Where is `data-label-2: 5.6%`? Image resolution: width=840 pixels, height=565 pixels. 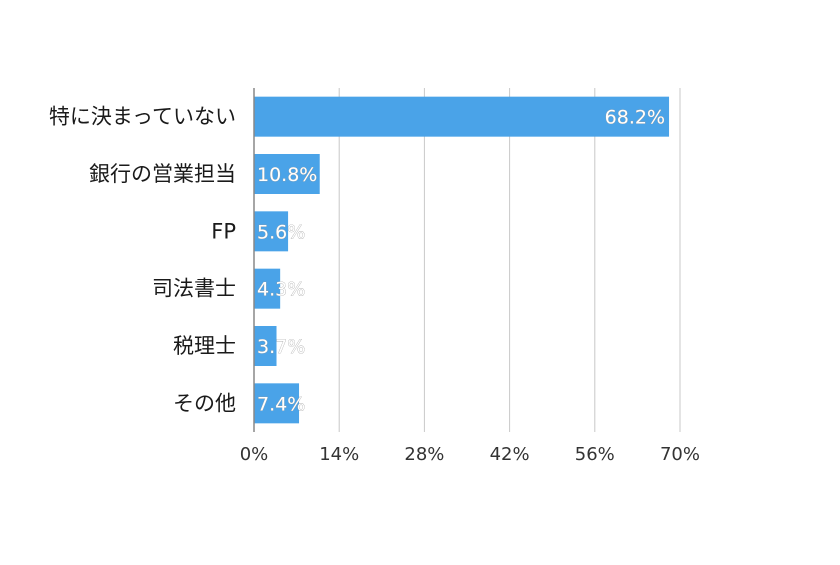 data-label-2: 5.6% is located at coordinates (281, 232).